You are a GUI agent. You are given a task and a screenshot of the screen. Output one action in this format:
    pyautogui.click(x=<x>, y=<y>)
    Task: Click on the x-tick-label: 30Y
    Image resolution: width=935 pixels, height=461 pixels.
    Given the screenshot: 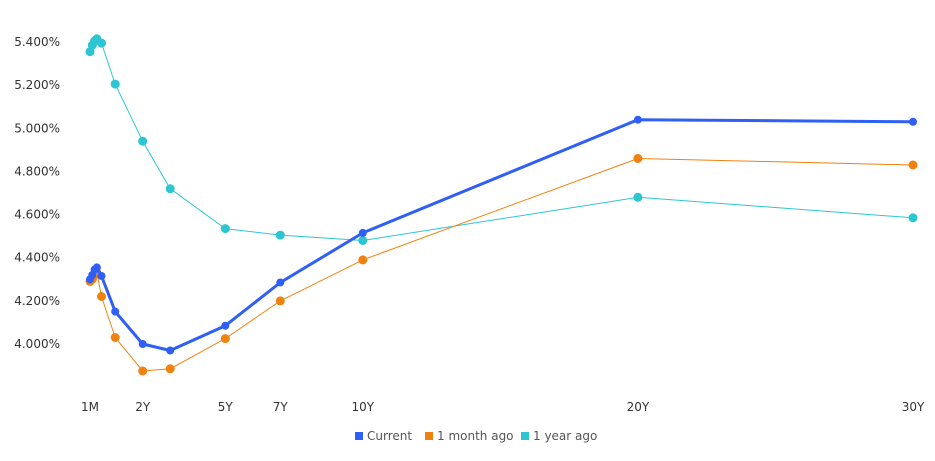 What is the action you would take?
    pyautogui.click(x=913, y=407)
    